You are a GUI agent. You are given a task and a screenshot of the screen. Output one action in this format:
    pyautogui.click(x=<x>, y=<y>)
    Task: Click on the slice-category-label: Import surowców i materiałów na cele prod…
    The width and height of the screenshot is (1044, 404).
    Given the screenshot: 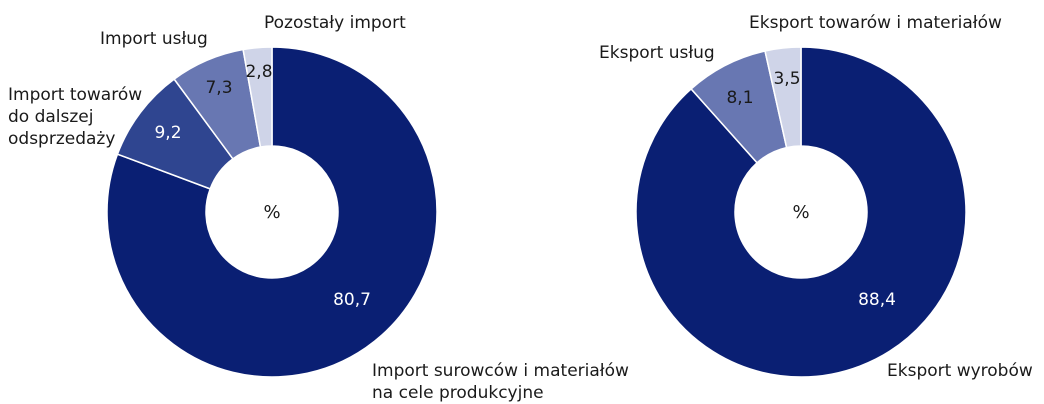 What is the action you would take?
    pyautogui.click(x=500, y=382)
    